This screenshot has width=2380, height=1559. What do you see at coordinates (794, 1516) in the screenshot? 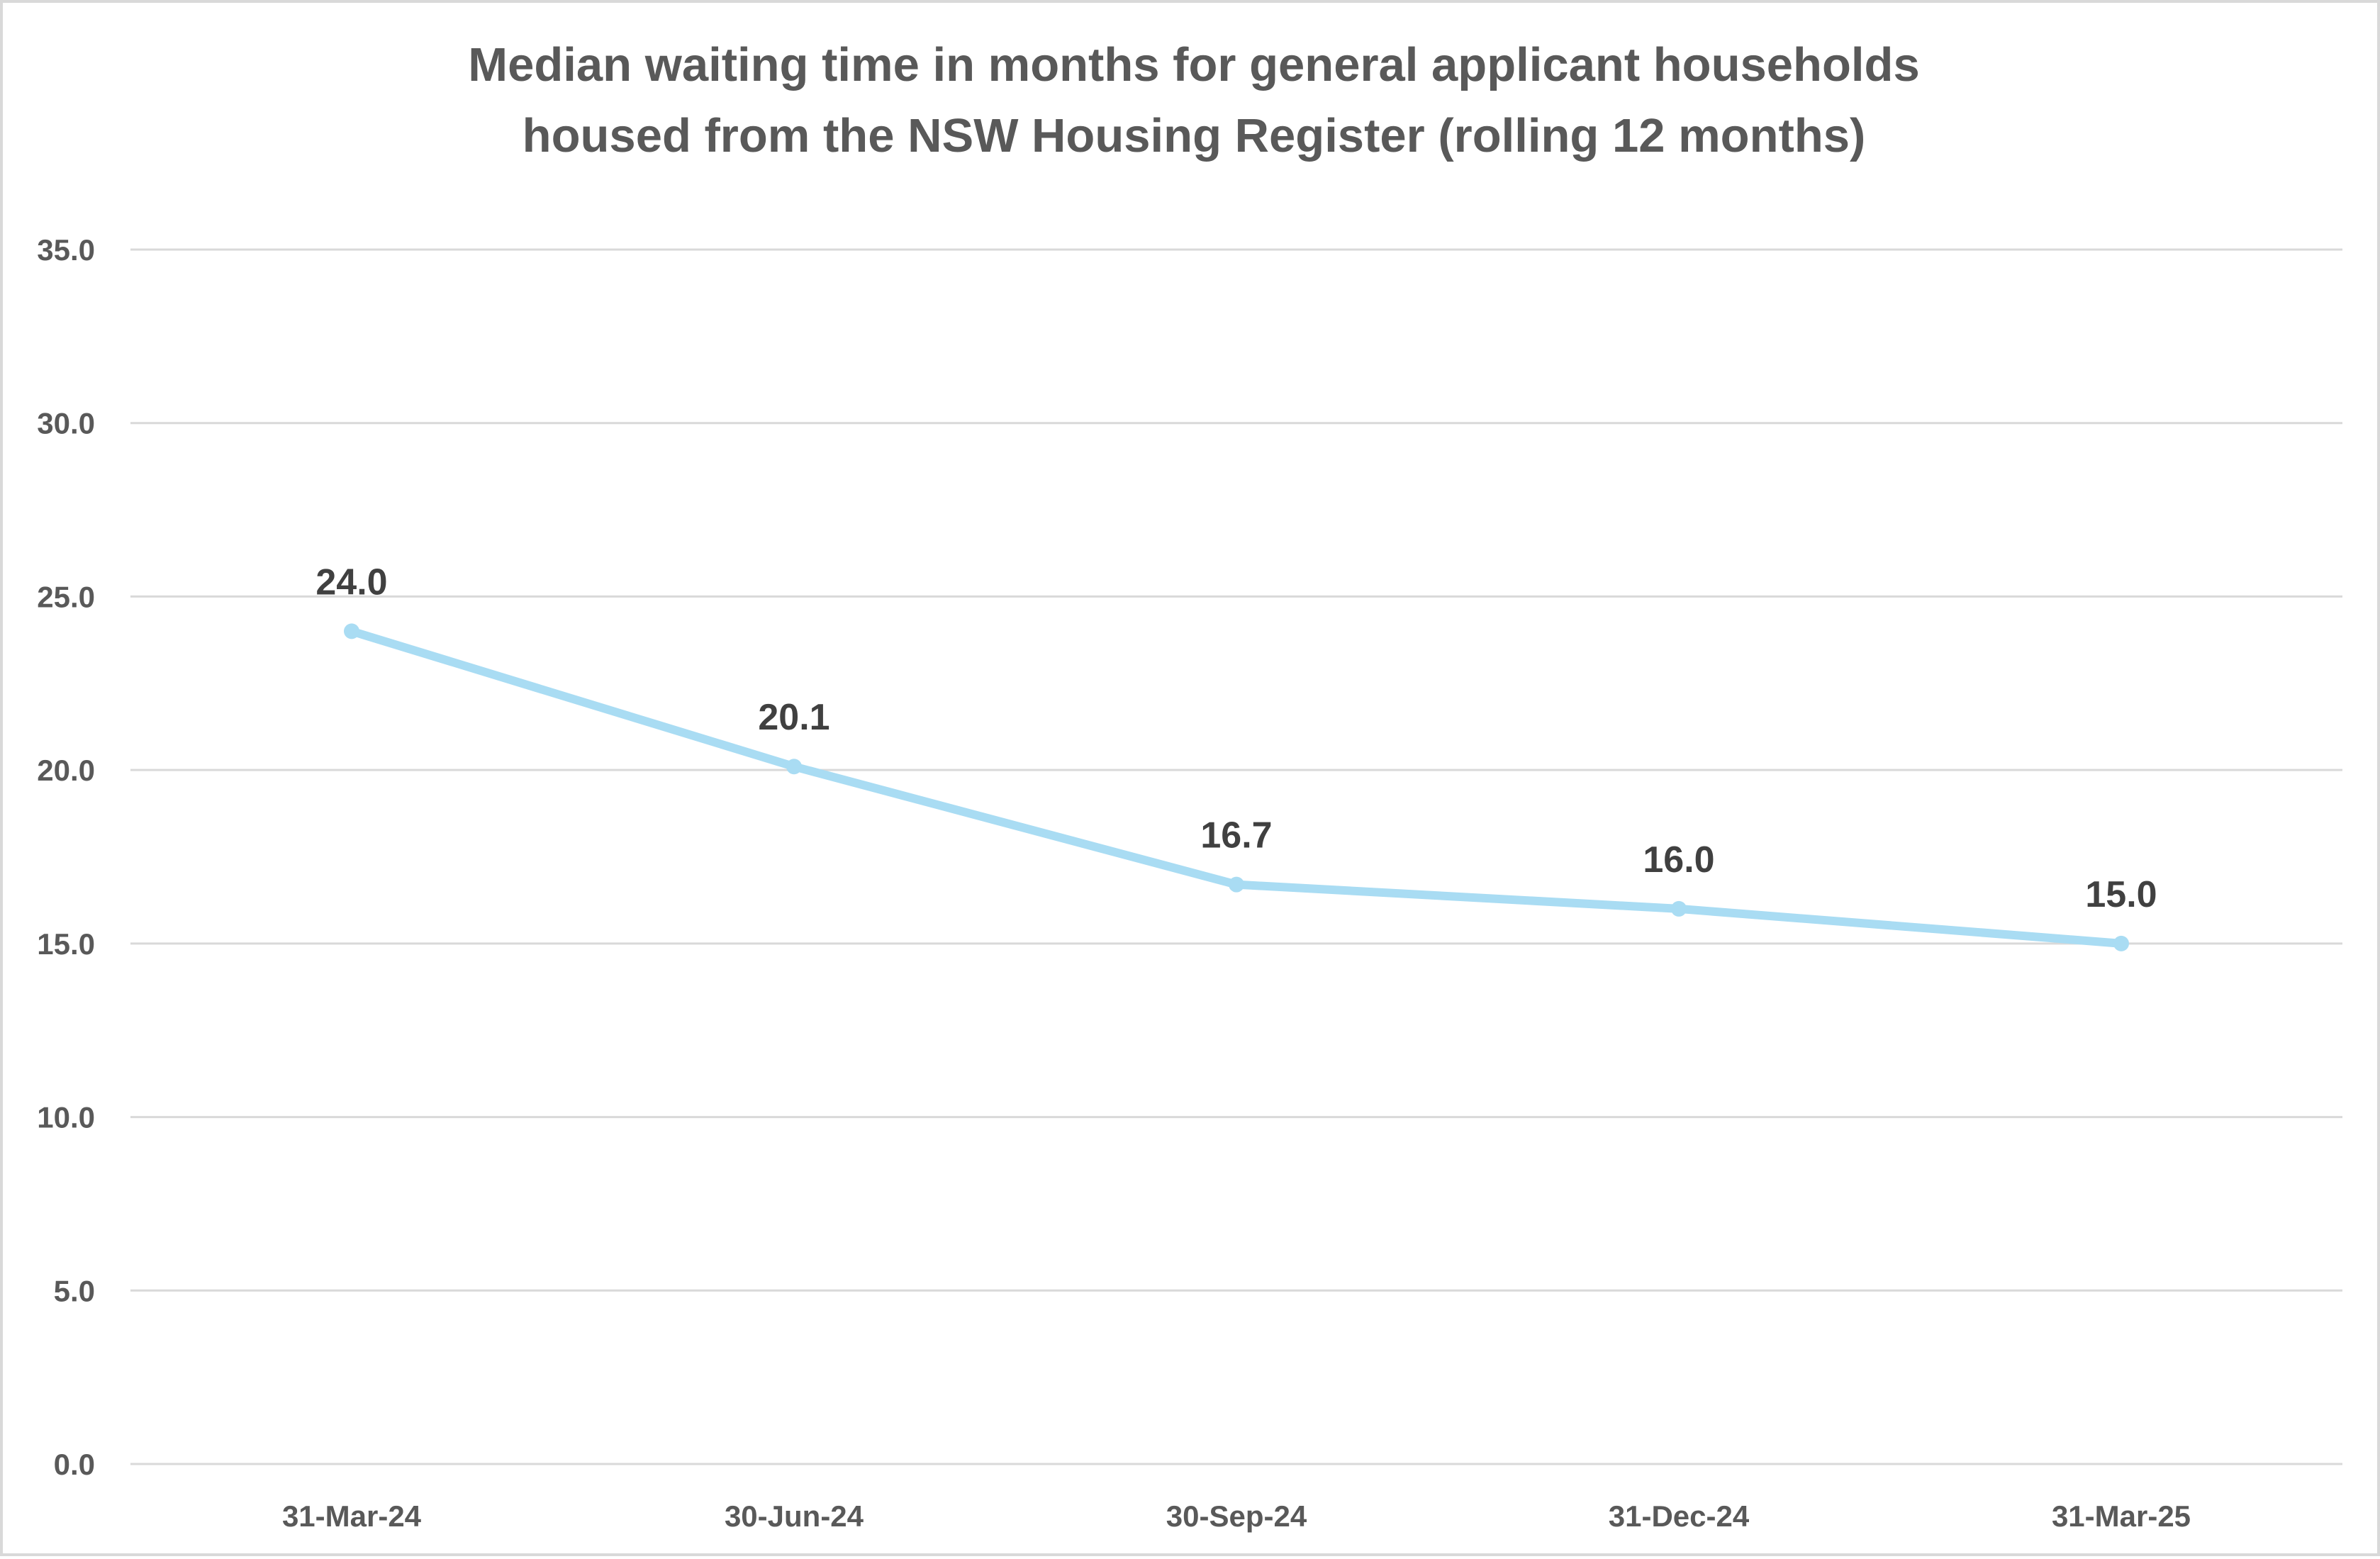
I see `x-tick-label: 30-Jun-24` at bounding box center [794, 1516].